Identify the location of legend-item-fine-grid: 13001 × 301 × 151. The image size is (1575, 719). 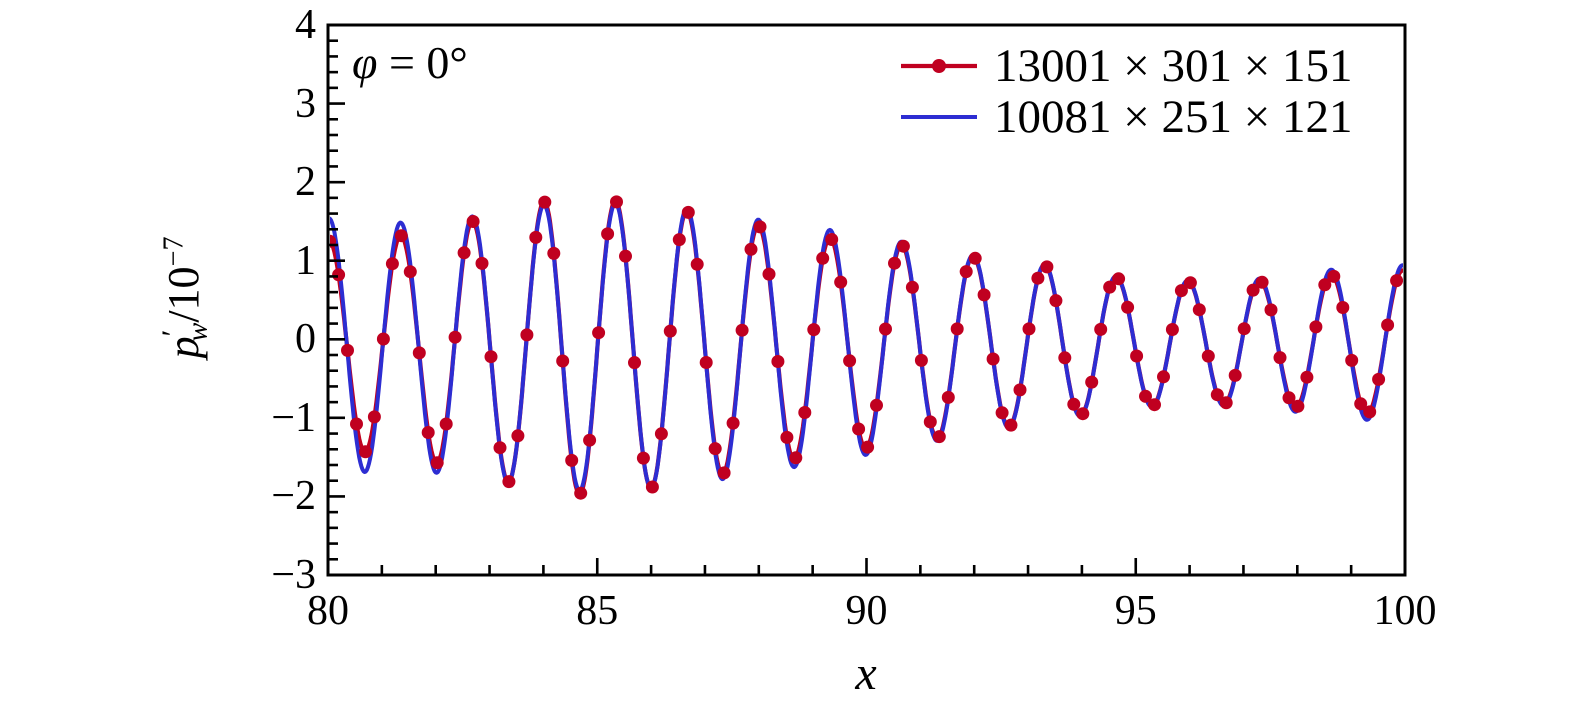
(1125, 65).